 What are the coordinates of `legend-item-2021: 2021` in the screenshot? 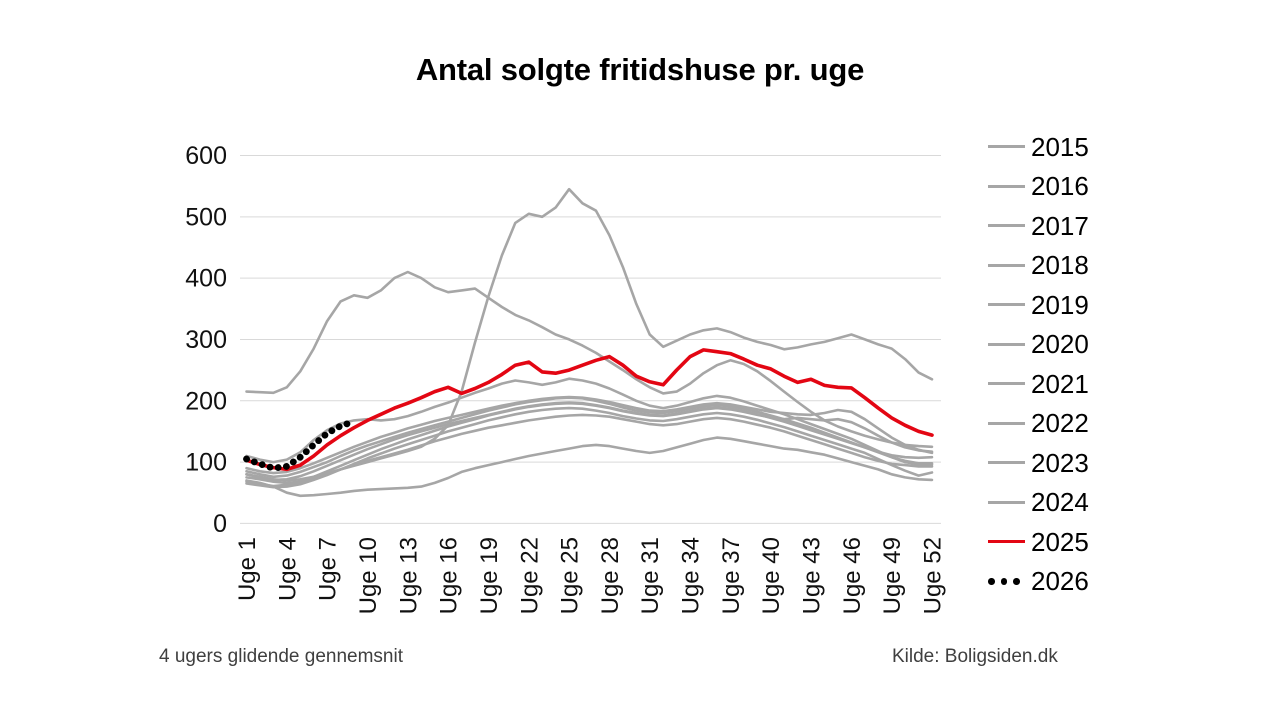 It's located at (1038, 384).